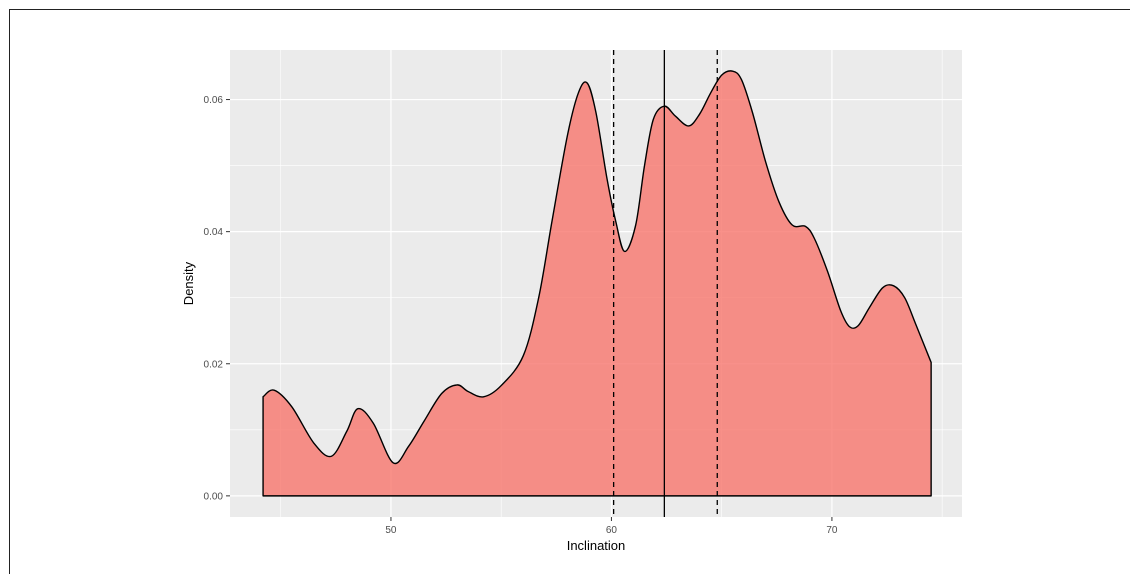  I want to click on x-tick-label: 60, so click(612, 530).